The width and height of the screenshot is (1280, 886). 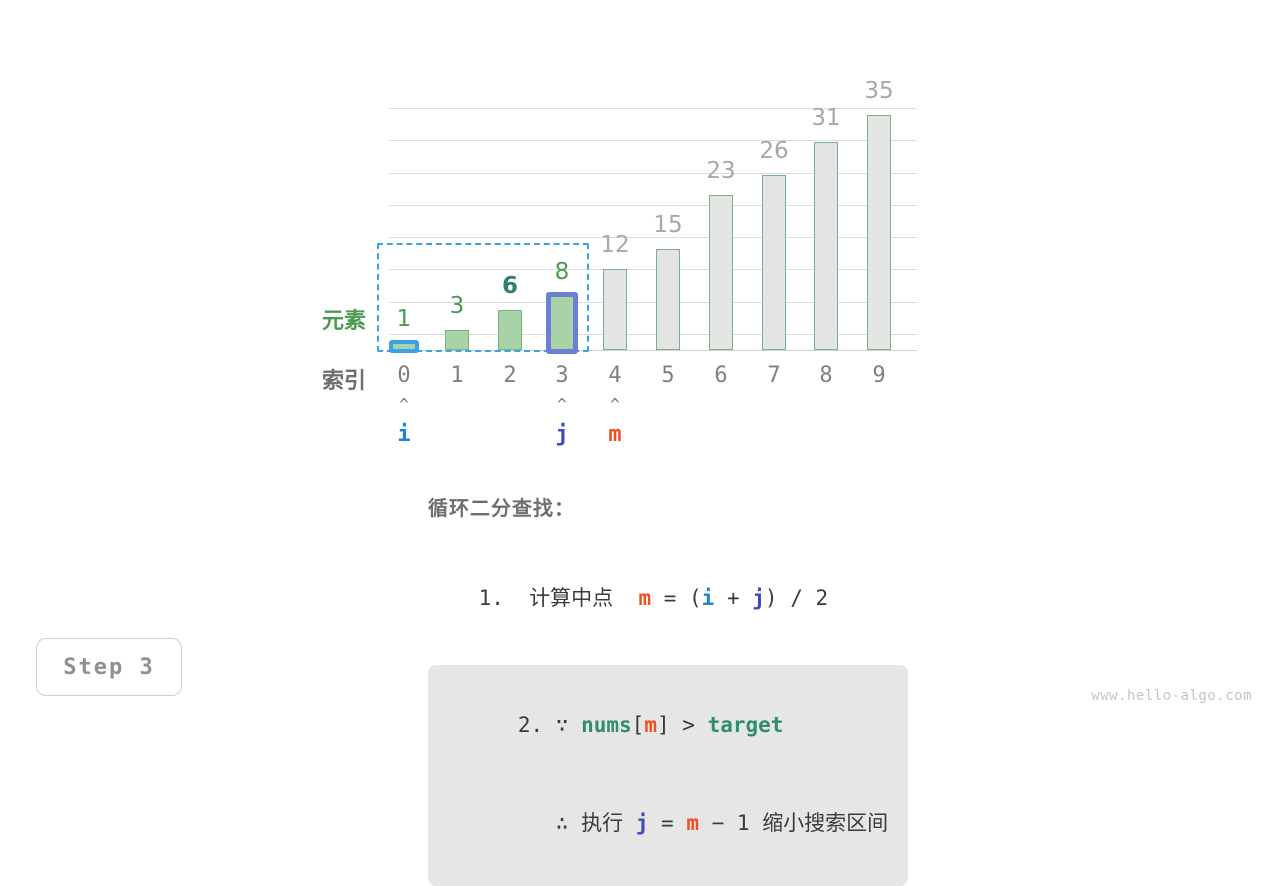 I want to click on step1-m: m, so click(x=645, y=597).